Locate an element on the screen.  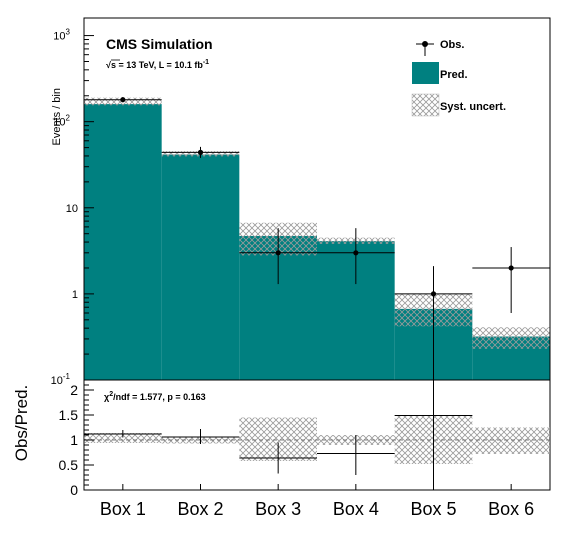
main-y-tick-label: 10 is located at coordinates (72, 209).